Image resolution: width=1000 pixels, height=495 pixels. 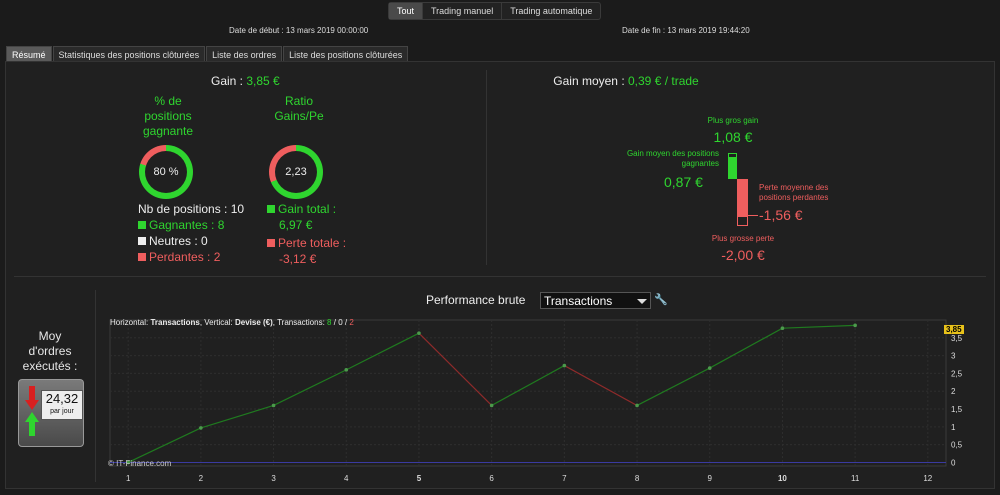 I want to click on x-tick-label: 11, so click(x=855, y=478).